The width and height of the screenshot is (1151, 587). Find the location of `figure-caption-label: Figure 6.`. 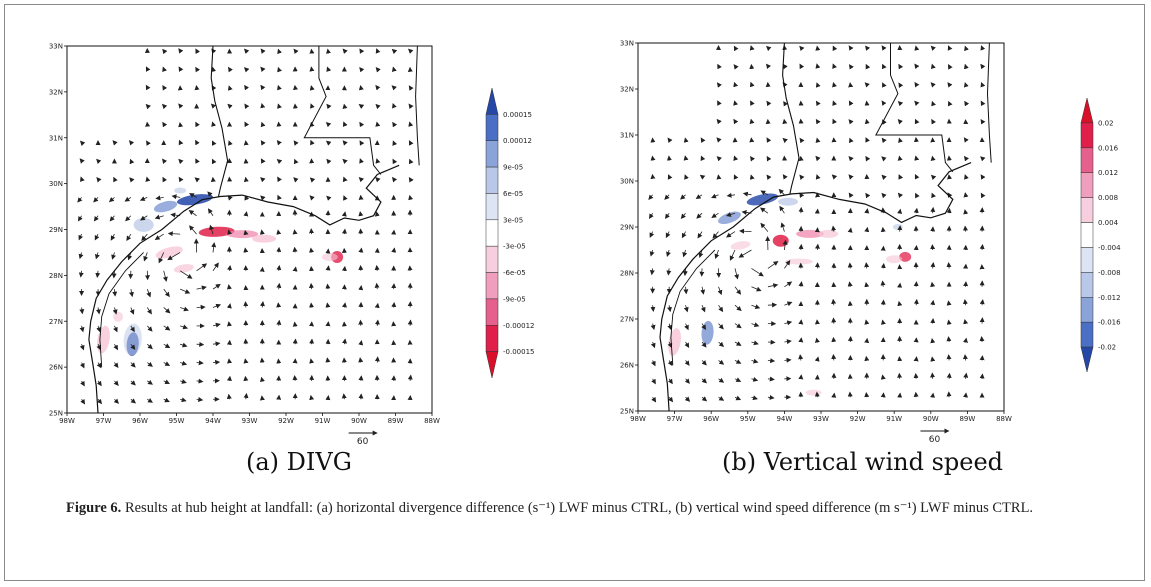

figure-caption-label: Figure 6. is located at coordinates (94, 508).